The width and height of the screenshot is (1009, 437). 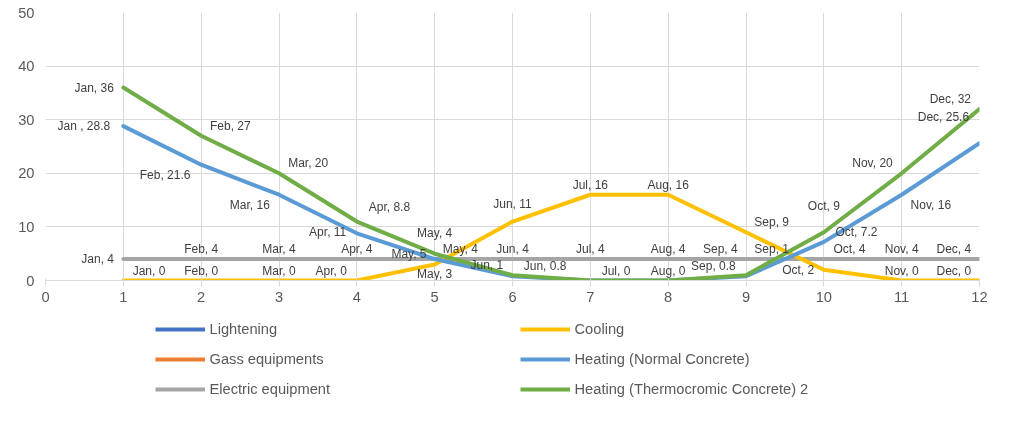 I want to click on x-tick-label: 7, so click(x=590, y=296).